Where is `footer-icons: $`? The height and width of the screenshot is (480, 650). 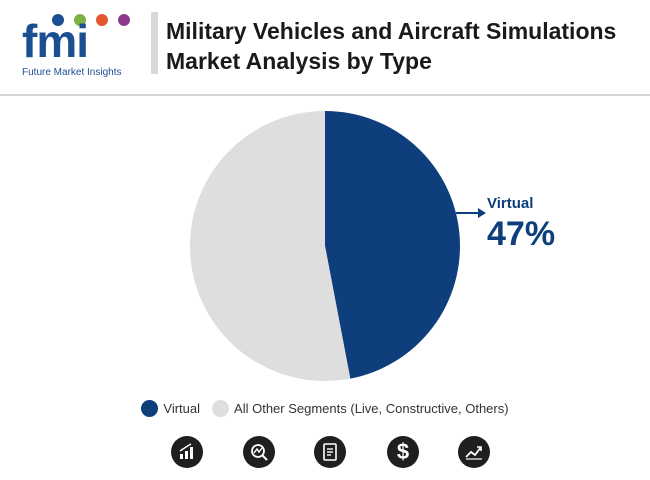
footer-icons: $ is located at coordinates (325, 453).